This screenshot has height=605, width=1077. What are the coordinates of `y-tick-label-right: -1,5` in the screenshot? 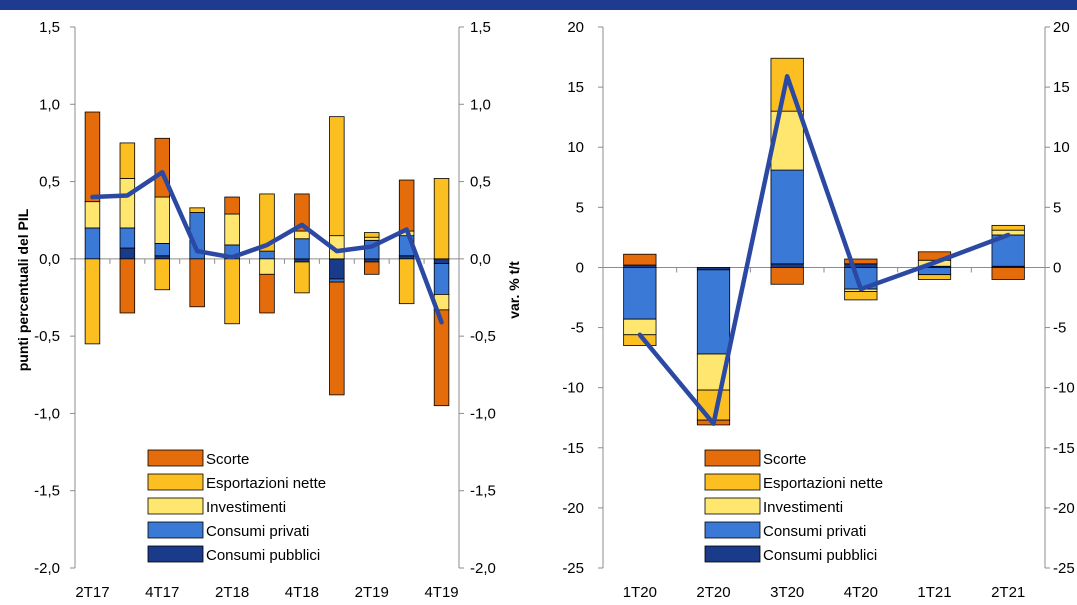 It's located at (483, 491).